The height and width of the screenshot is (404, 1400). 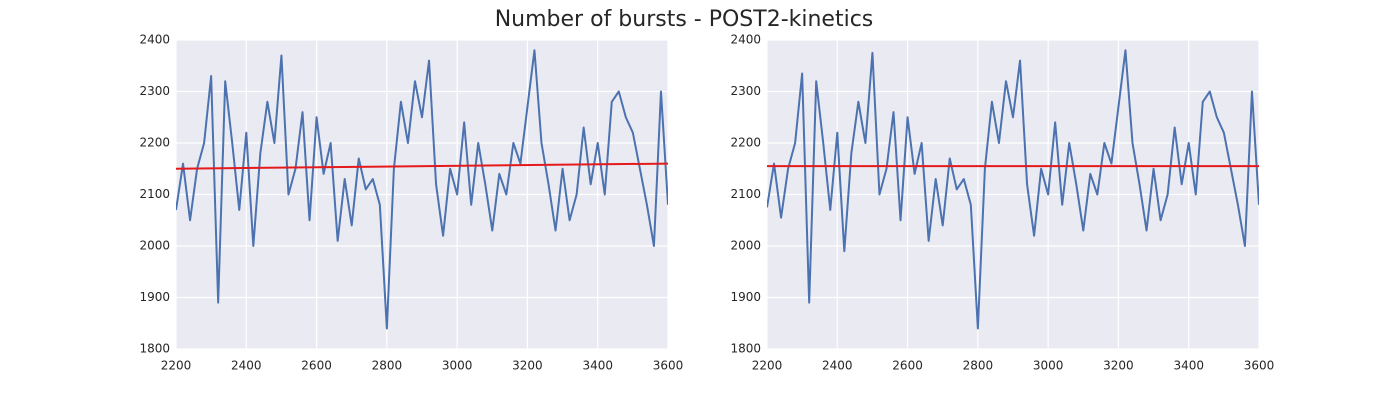 What do you see at coordinates (684, 19) in the screenshot?
I see `figure-title: Number of bursts - POST2-kinetics` at bounding box center [684, 19].